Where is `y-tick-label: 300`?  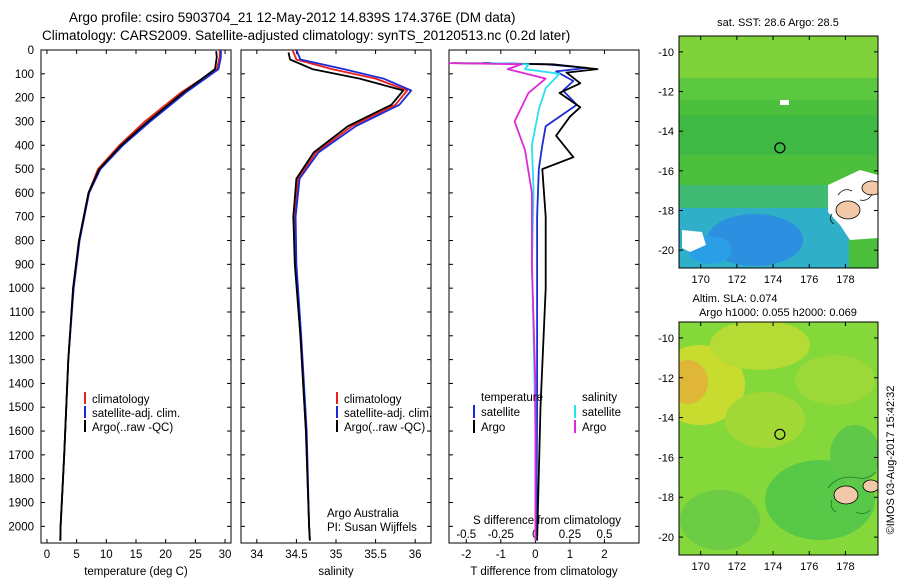
y-tick-label: 300 is located at coordinates (24, 122).